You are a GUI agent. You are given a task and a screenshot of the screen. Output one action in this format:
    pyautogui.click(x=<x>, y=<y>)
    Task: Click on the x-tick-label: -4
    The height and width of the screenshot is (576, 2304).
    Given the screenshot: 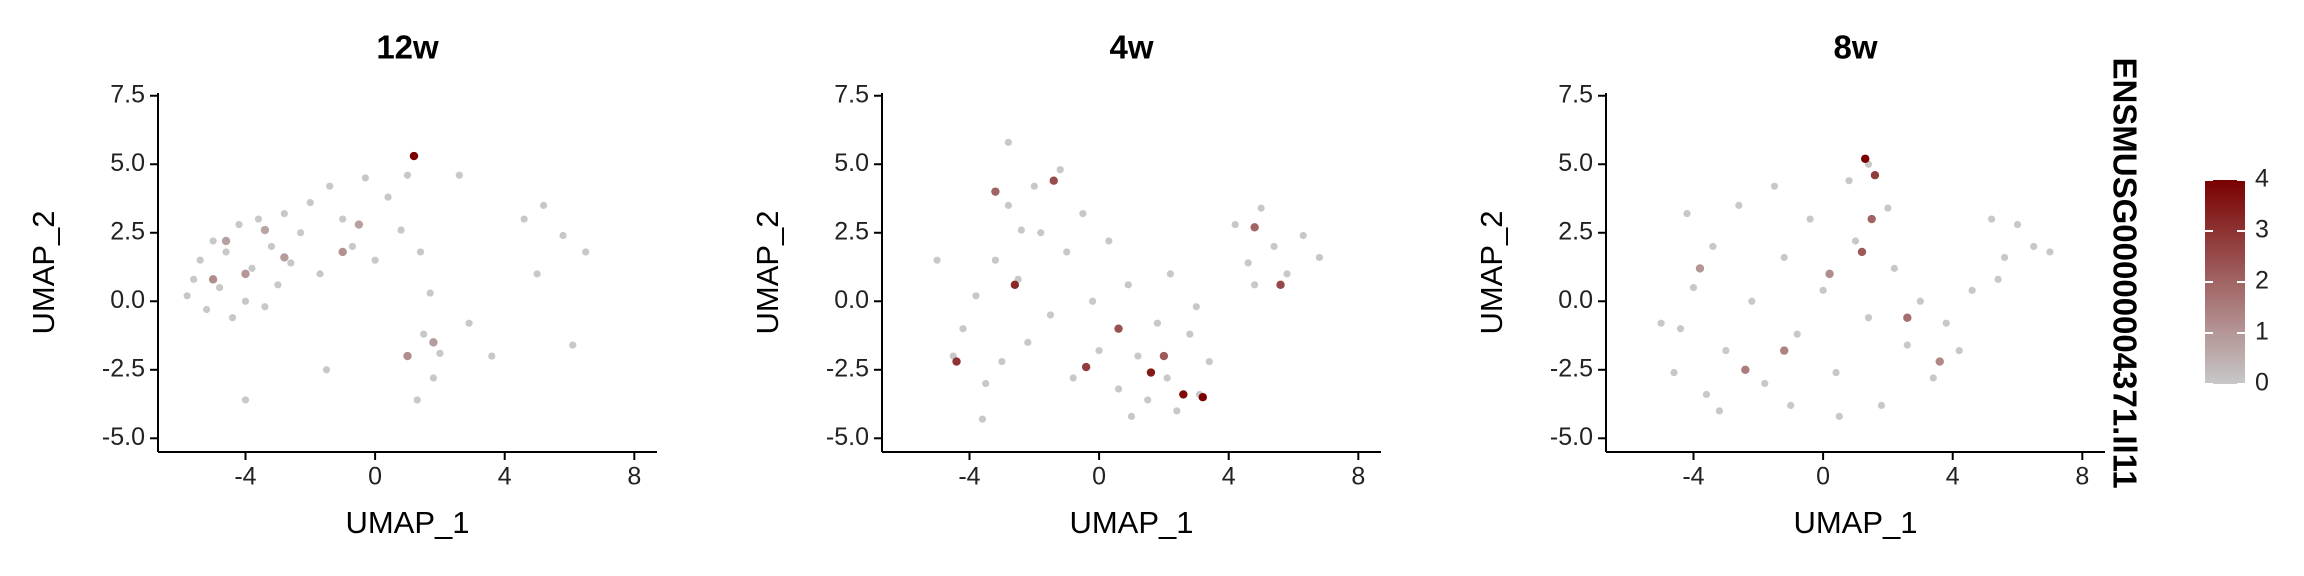 What is the action you would take?
    pyautogui.click(x=969, y=477)
    